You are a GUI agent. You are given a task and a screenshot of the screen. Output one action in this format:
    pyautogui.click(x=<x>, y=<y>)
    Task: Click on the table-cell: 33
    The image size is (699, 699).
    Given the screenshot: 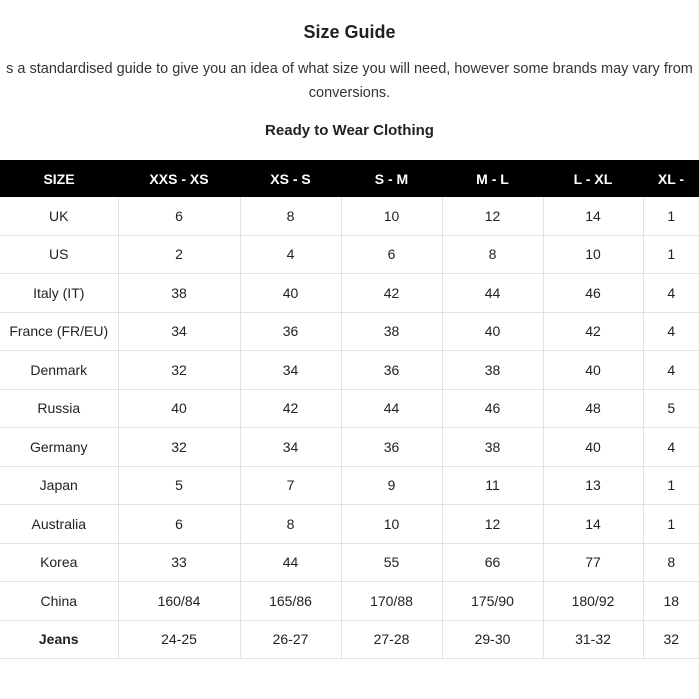 What is the action you would take?
    pyautogui.click(x=179, y=562)
    